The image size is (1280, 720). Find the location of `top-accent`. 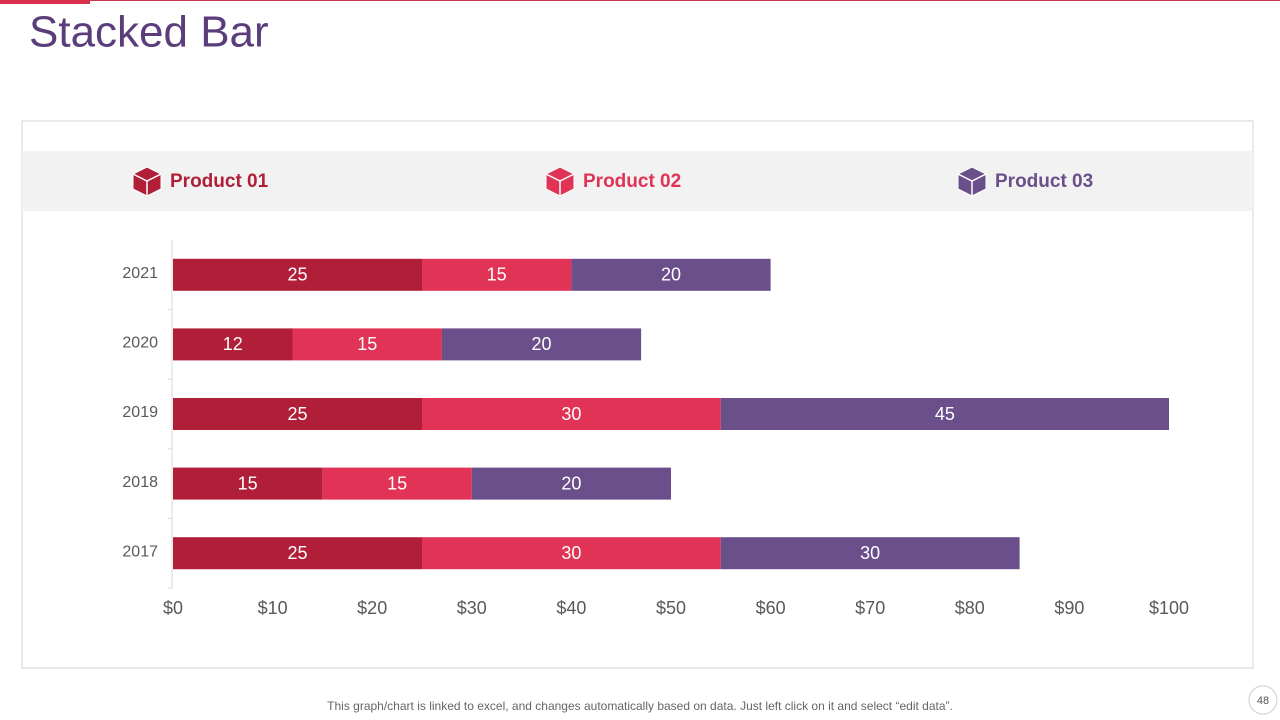

top-accent is located at coordinates (45, 2).